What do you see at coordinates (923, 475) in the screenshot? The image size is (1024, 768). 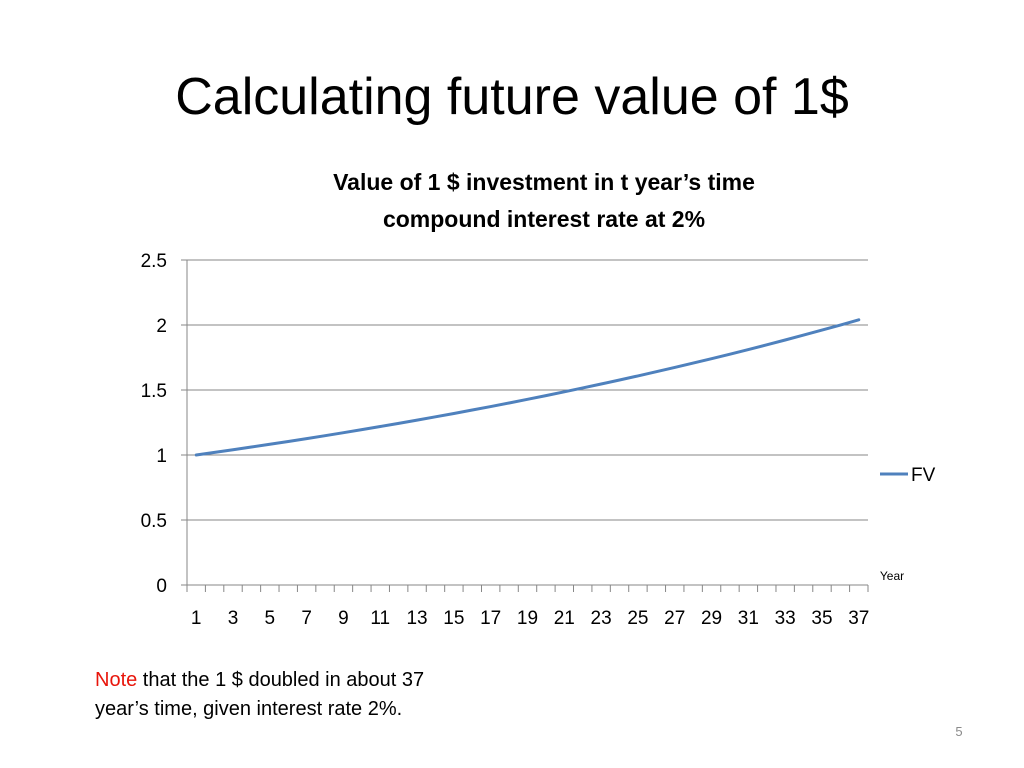 I see `legend-label-fv: FV` at bounding box center [923, 475].